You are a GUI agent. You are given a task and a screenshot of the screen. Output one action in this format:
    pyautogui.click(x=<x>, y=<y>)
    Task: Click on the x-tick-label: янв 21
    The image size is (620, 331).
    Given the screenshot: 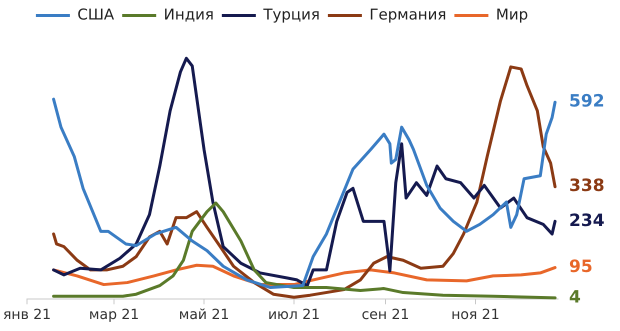 What is the action you would take?
    pyautogui.click(x=27, y=315)
    